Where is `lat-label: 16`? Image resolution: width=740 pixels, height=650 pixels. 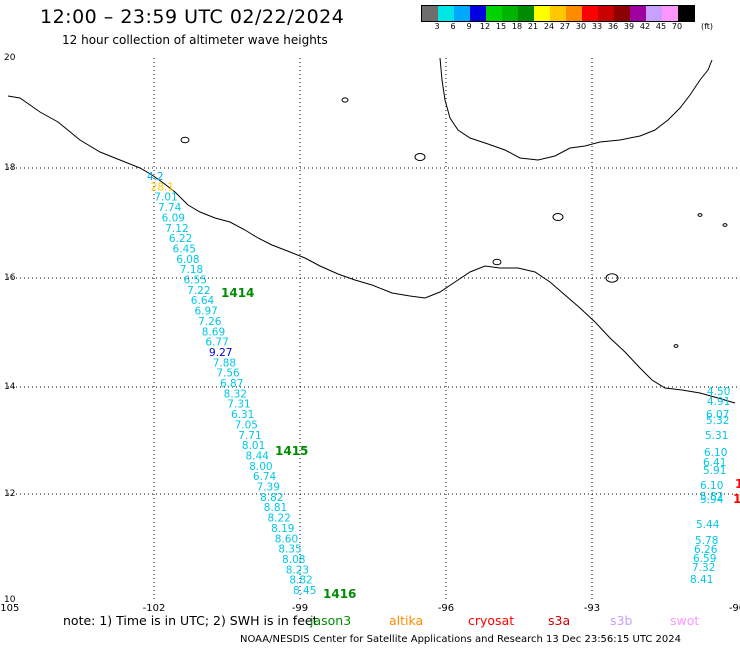
lat-label: 16 is located at coordinates (10, 278).